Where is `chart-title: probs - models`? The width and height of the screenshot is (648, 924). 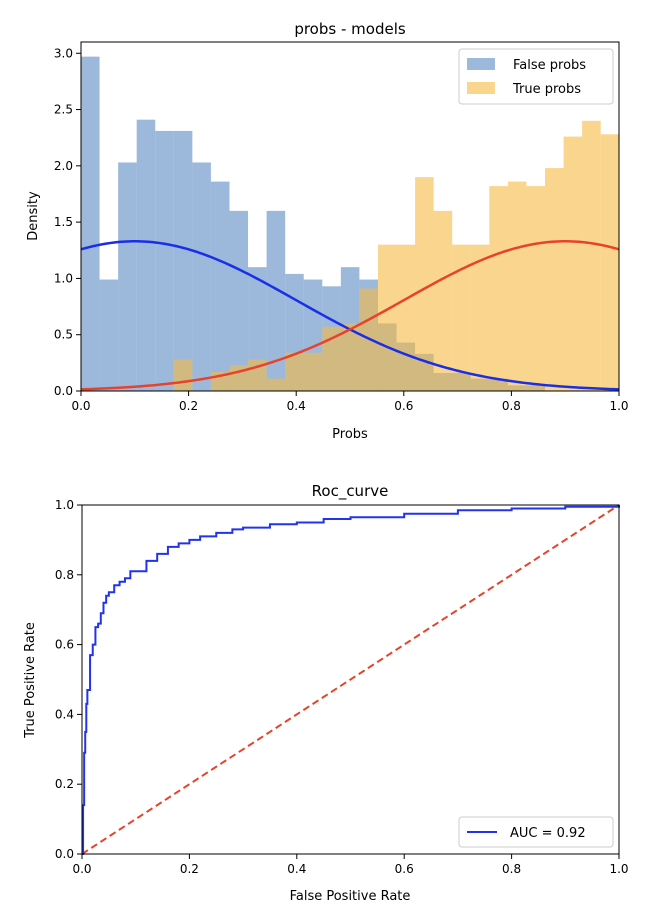
chart-title: probs - models is located at coordinates (350, 29).